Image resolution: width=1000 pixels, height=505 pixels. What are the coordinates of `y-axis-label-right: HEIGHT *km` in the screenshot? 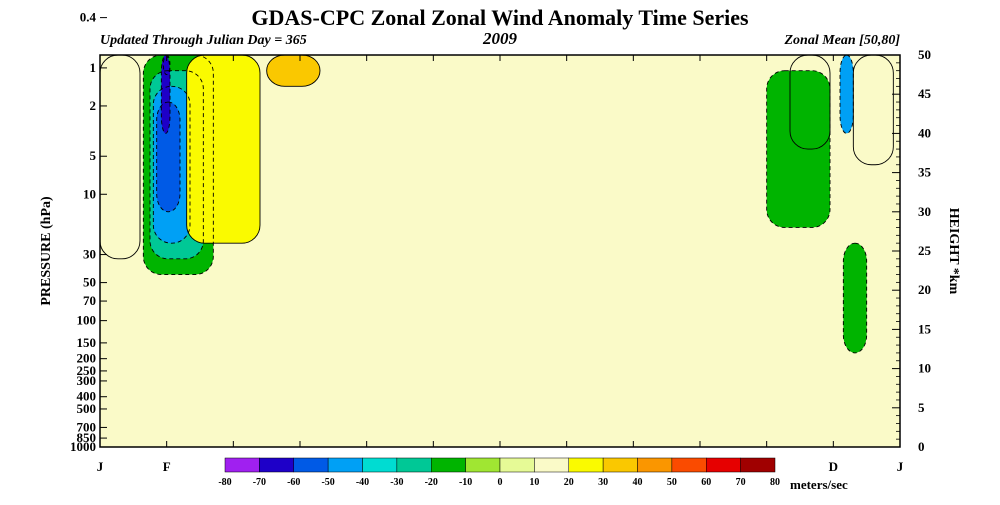 It's located at (953, 251).